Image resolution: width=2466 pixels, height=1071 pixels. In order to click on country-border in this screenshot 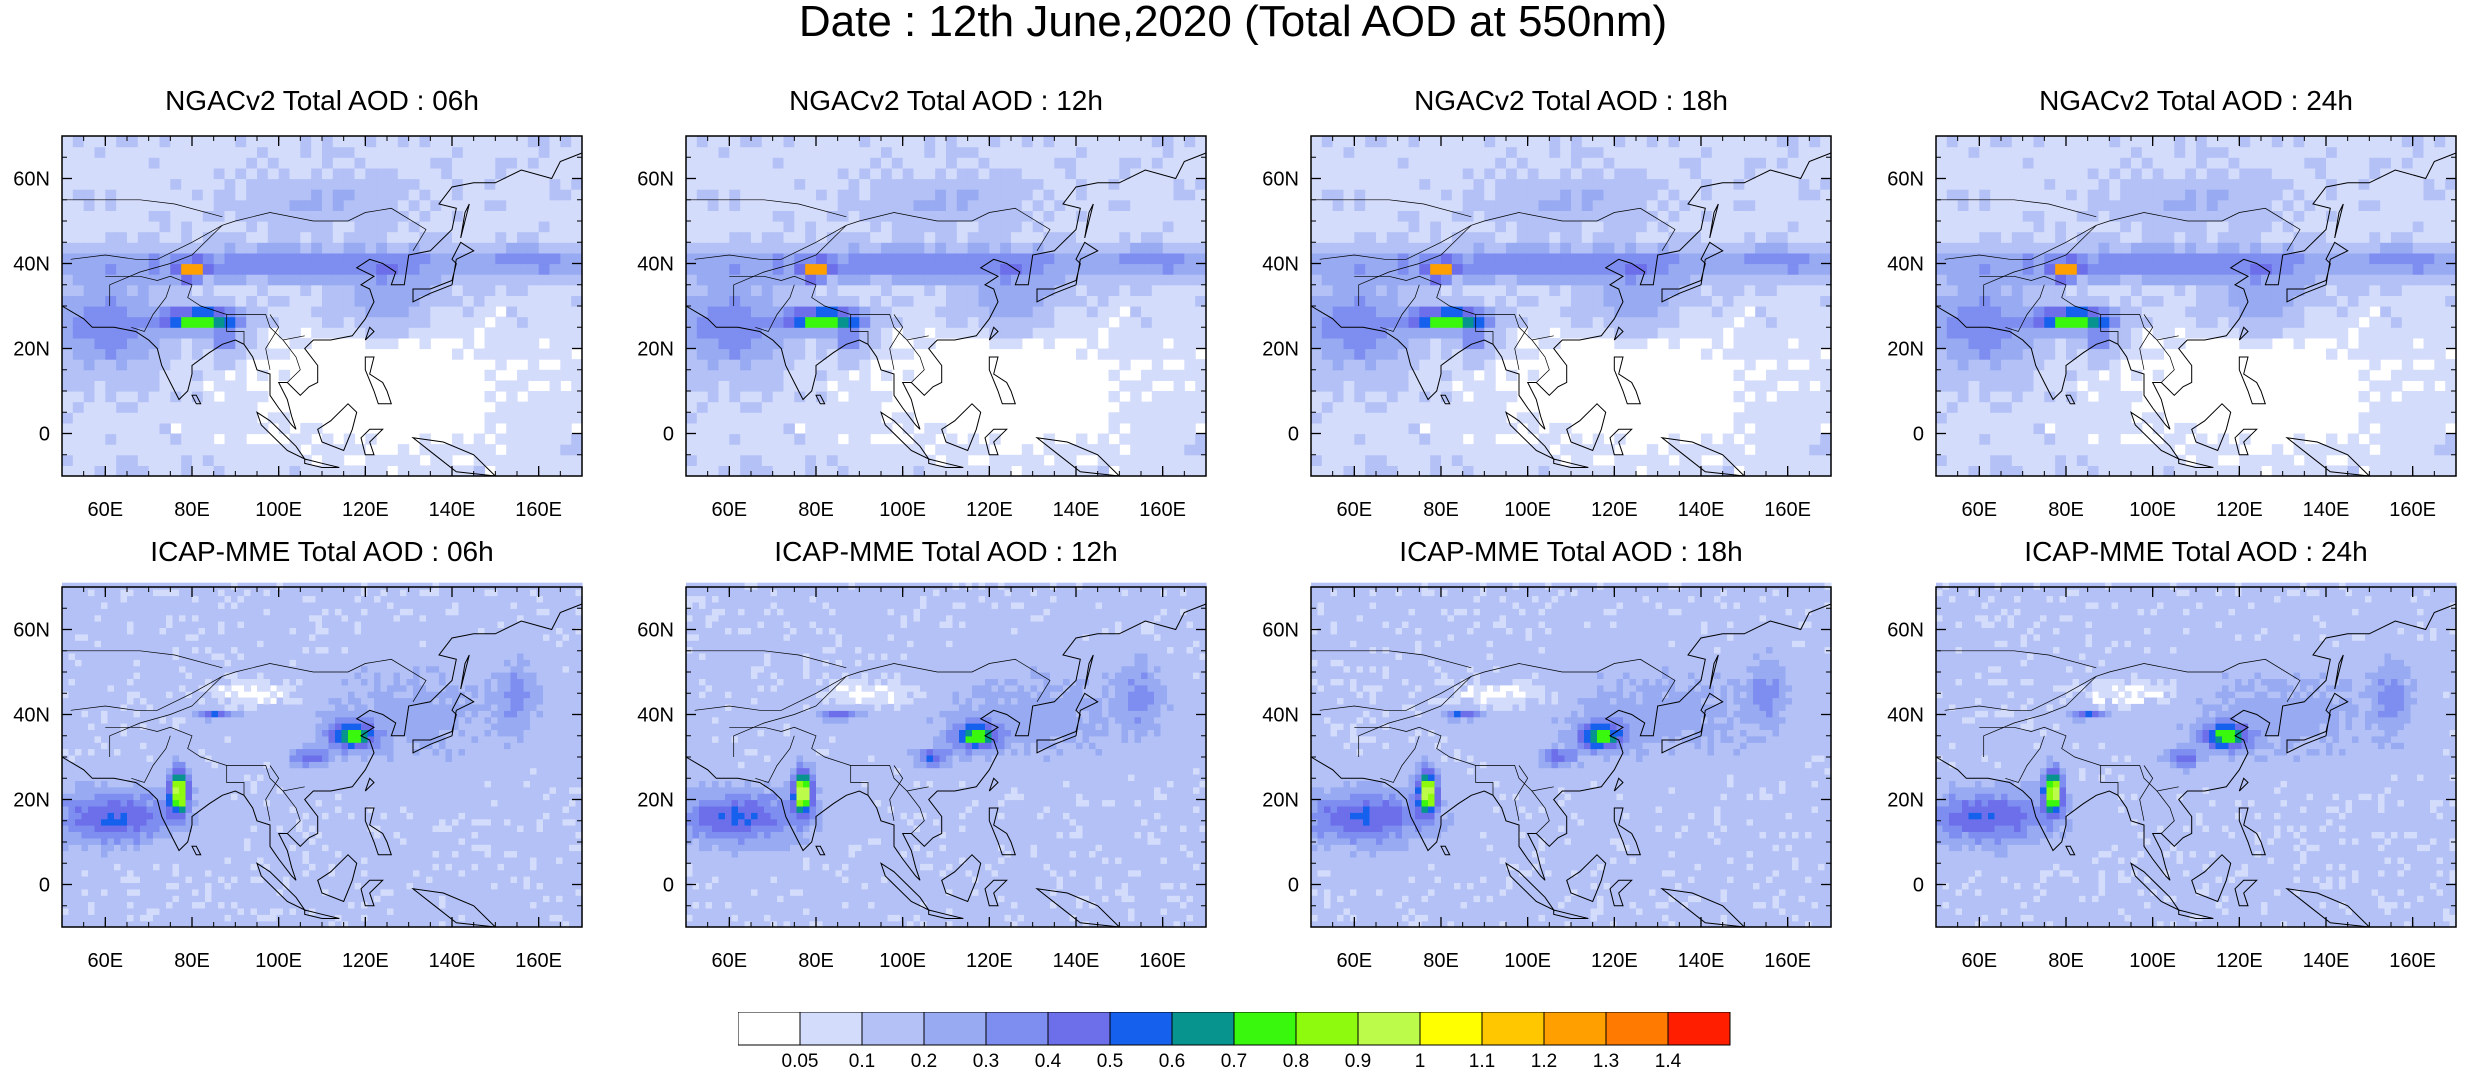, I will do `click(1521, 342)`.